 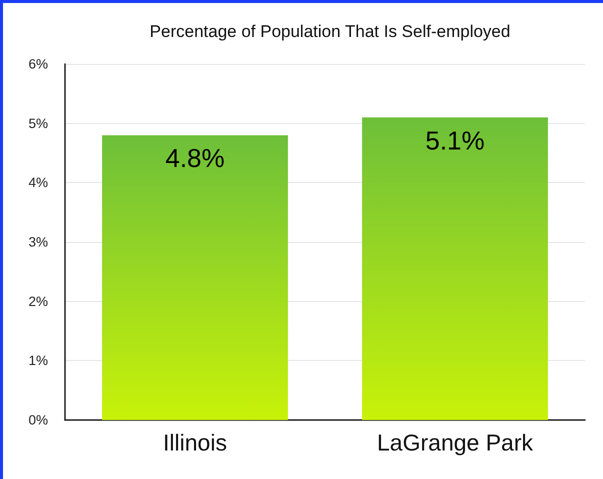 I want to click on y-tick-label: 0%, so click(x=38, y=420).